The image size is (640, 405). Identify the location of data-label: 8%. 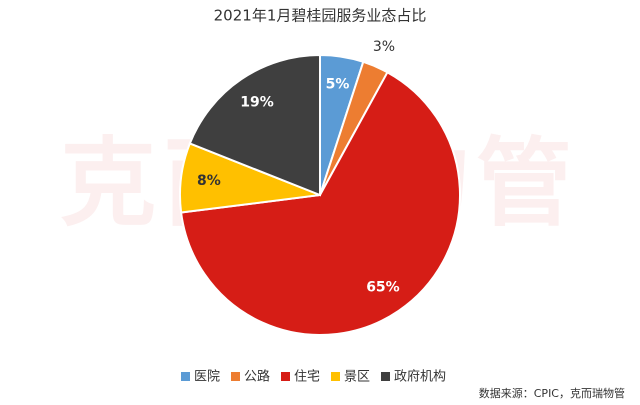
(209, 181).